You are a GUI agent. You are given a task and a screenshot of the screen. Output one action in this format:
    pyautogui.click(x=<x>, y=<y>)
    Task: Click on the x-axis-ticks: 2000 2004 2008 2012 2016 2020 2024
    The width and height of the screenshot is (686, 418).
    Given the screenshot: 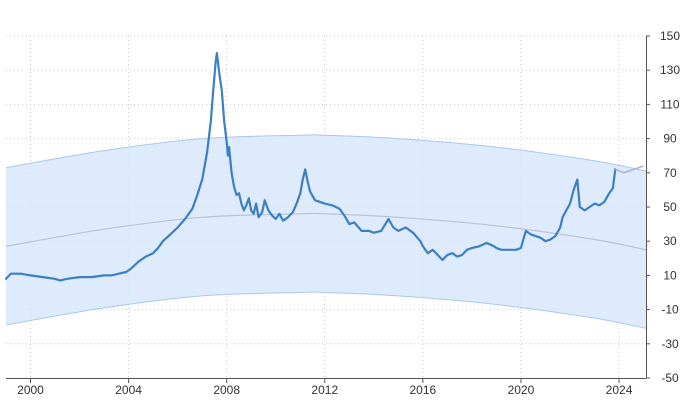 What is the action you would take?
    pyautogui.click(x=325, y=387)
    